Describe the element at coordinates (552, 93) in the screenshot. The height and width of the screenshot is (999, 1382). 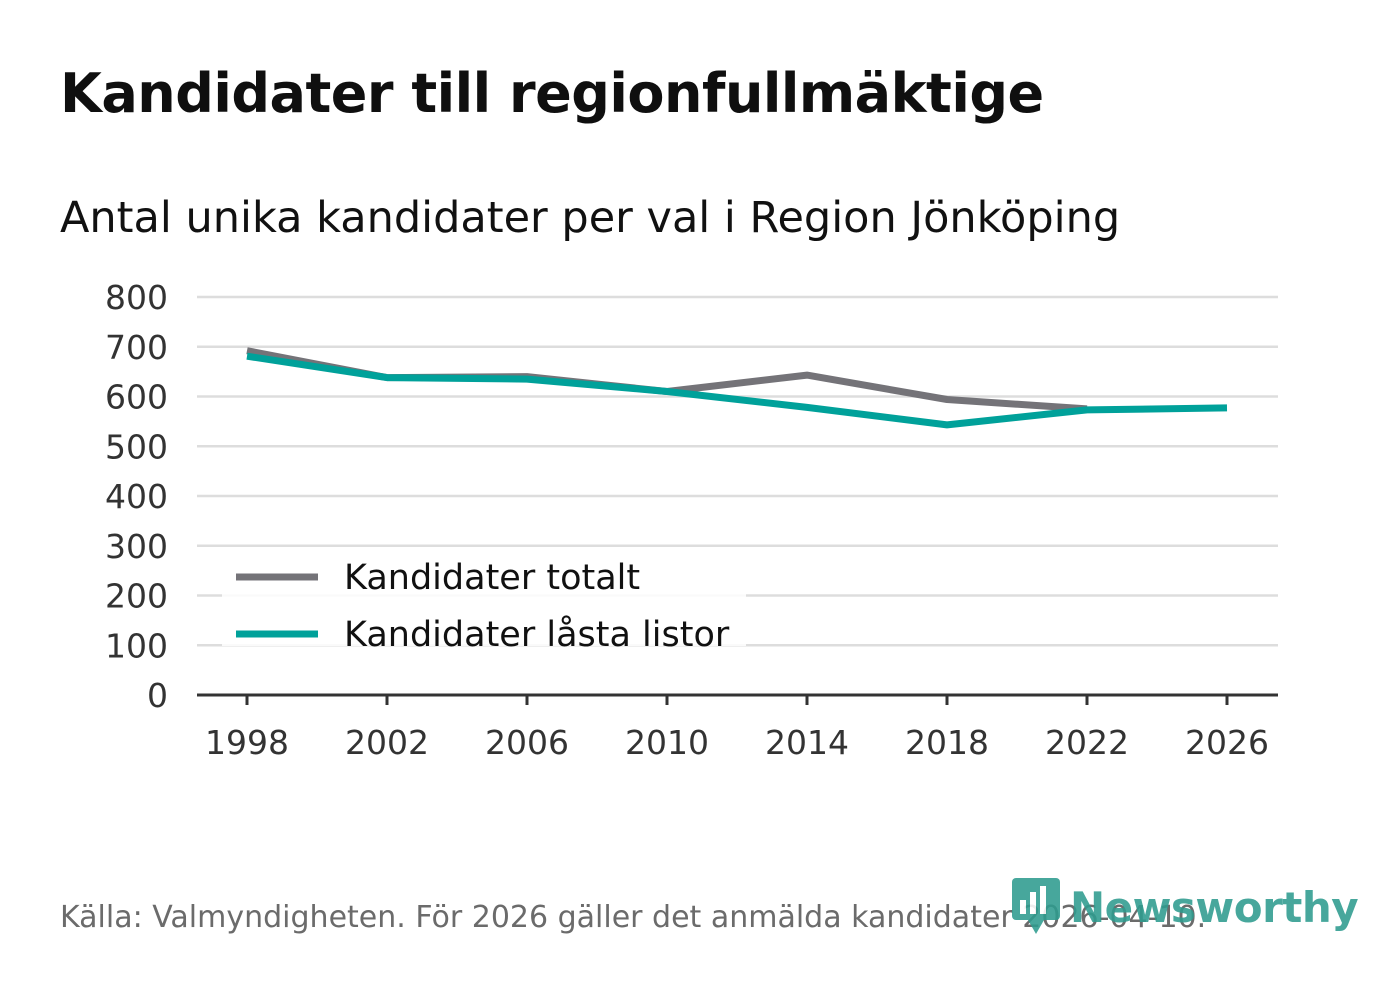
I see `chart-title: Kandidater till regionfullmäktige` at that location.